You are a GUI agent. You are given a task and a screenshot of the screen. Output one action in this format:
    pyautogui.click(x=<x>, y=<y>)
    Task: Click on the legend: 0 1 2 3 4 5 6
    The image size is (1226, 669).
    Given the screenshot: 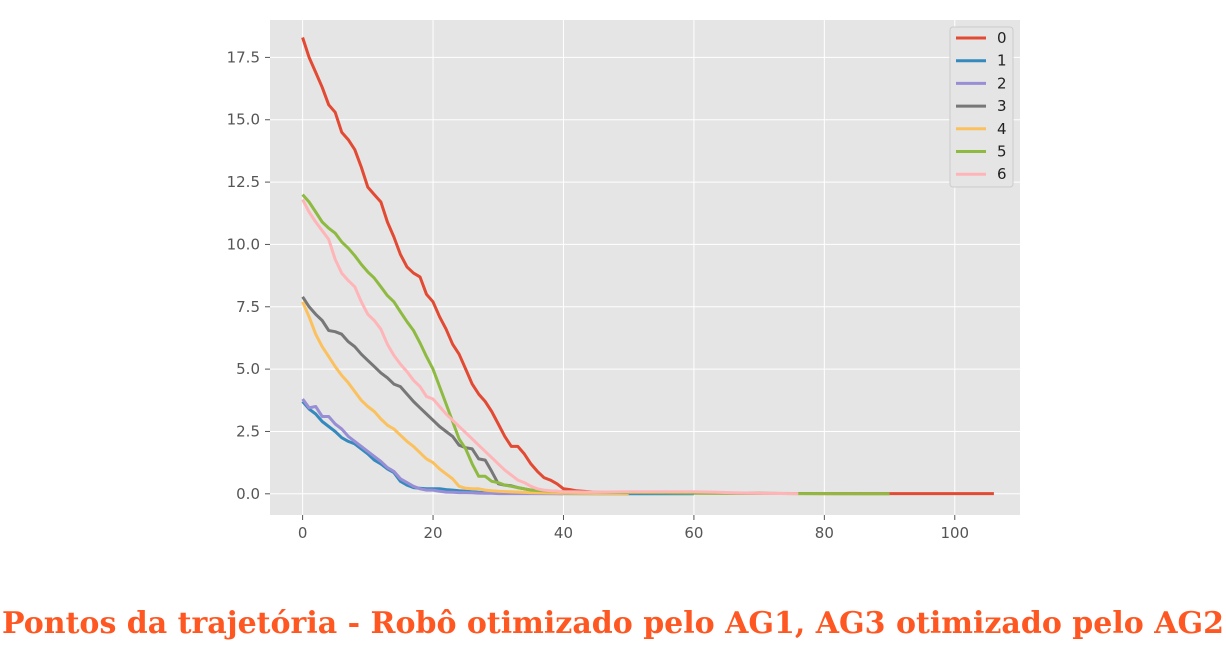 What is the action you would take?
    pyautogui.click(x=981, y=107)
    